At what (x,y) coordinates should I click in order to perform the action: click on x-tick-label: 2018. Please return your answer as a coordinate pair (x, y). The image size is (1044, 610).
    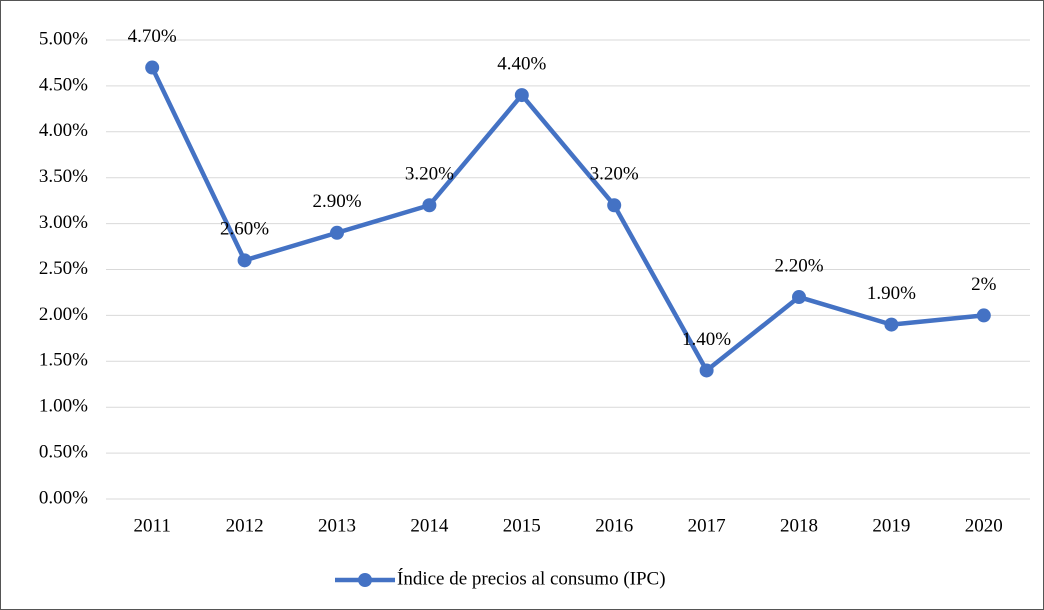
    Looking at the image, I should click on (799, 525).